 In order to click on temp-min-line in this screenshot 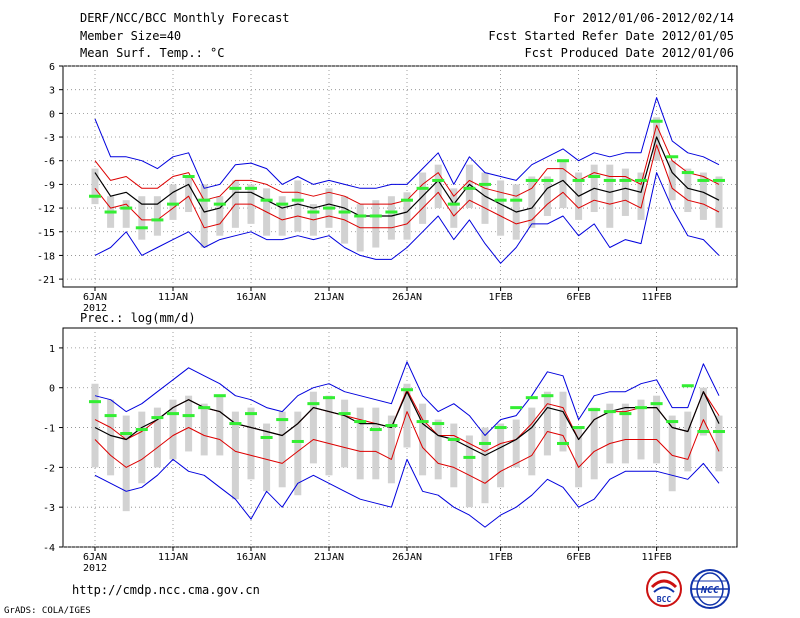, I will do `click(407, 218)`.